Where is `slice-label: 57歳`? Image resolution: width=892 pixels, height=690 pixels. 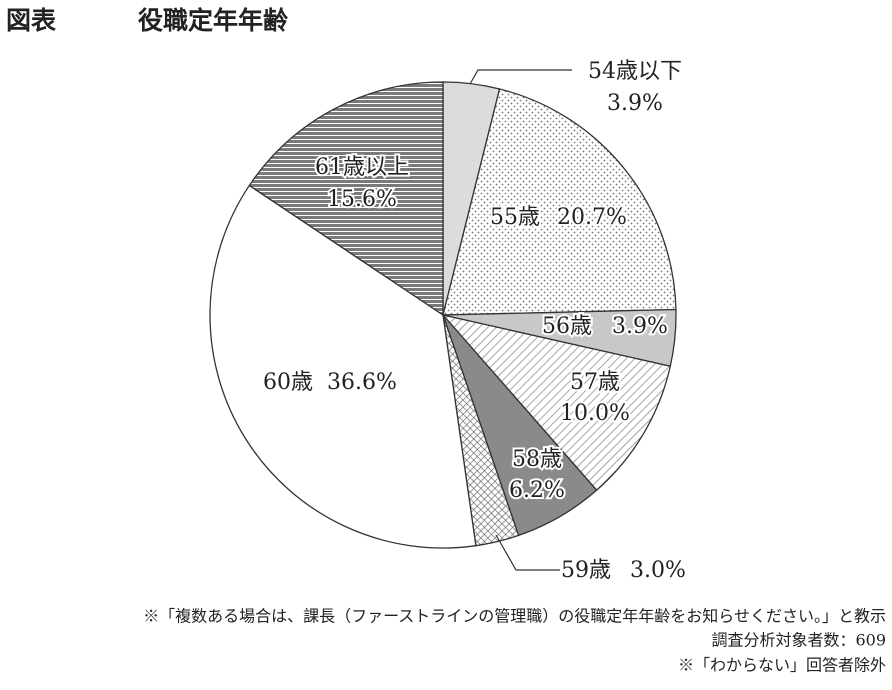 slice-label: 57歳 is located at coordinates (595, 382).